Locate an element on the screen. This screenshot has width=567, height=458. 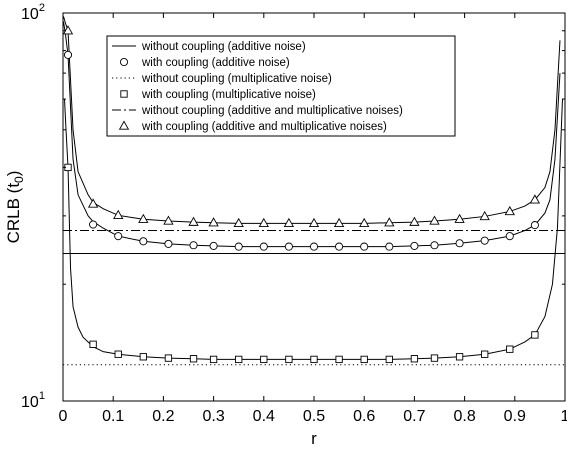
legend-label: with coupling (additive noise) is located at coordinates (215, 63).